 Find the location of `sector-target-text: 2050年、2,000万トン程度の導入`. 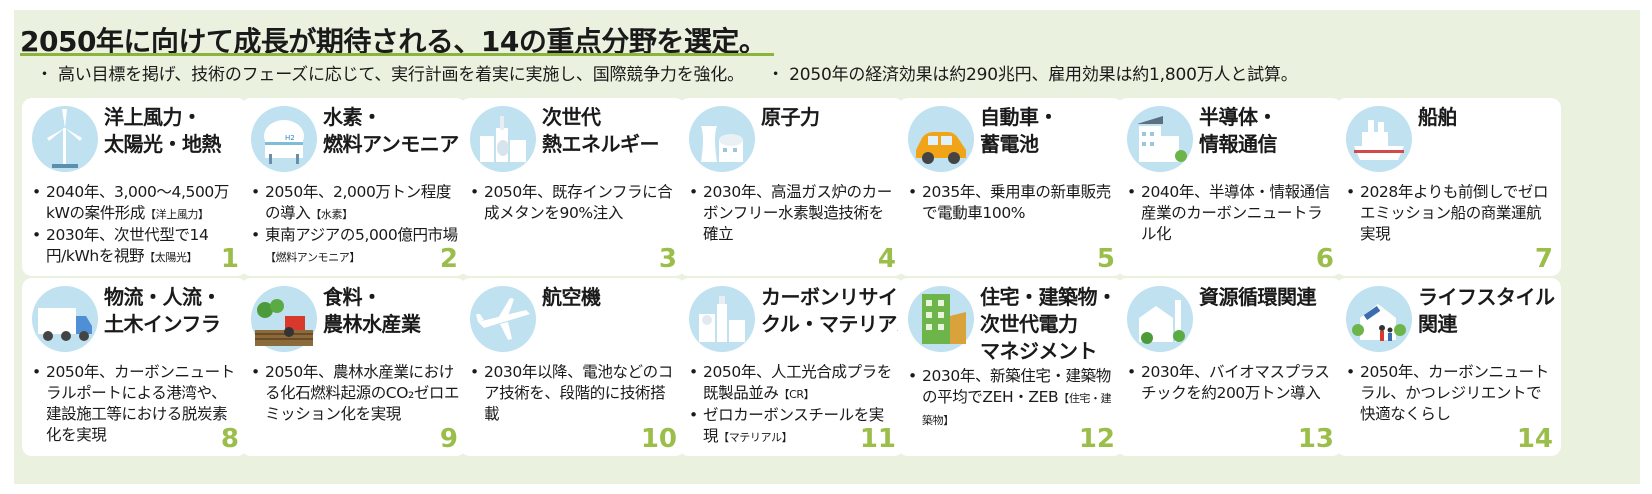

sector-target-text: 2050年、2,000万トン程度の導入 is located at coordinates (358, 202).